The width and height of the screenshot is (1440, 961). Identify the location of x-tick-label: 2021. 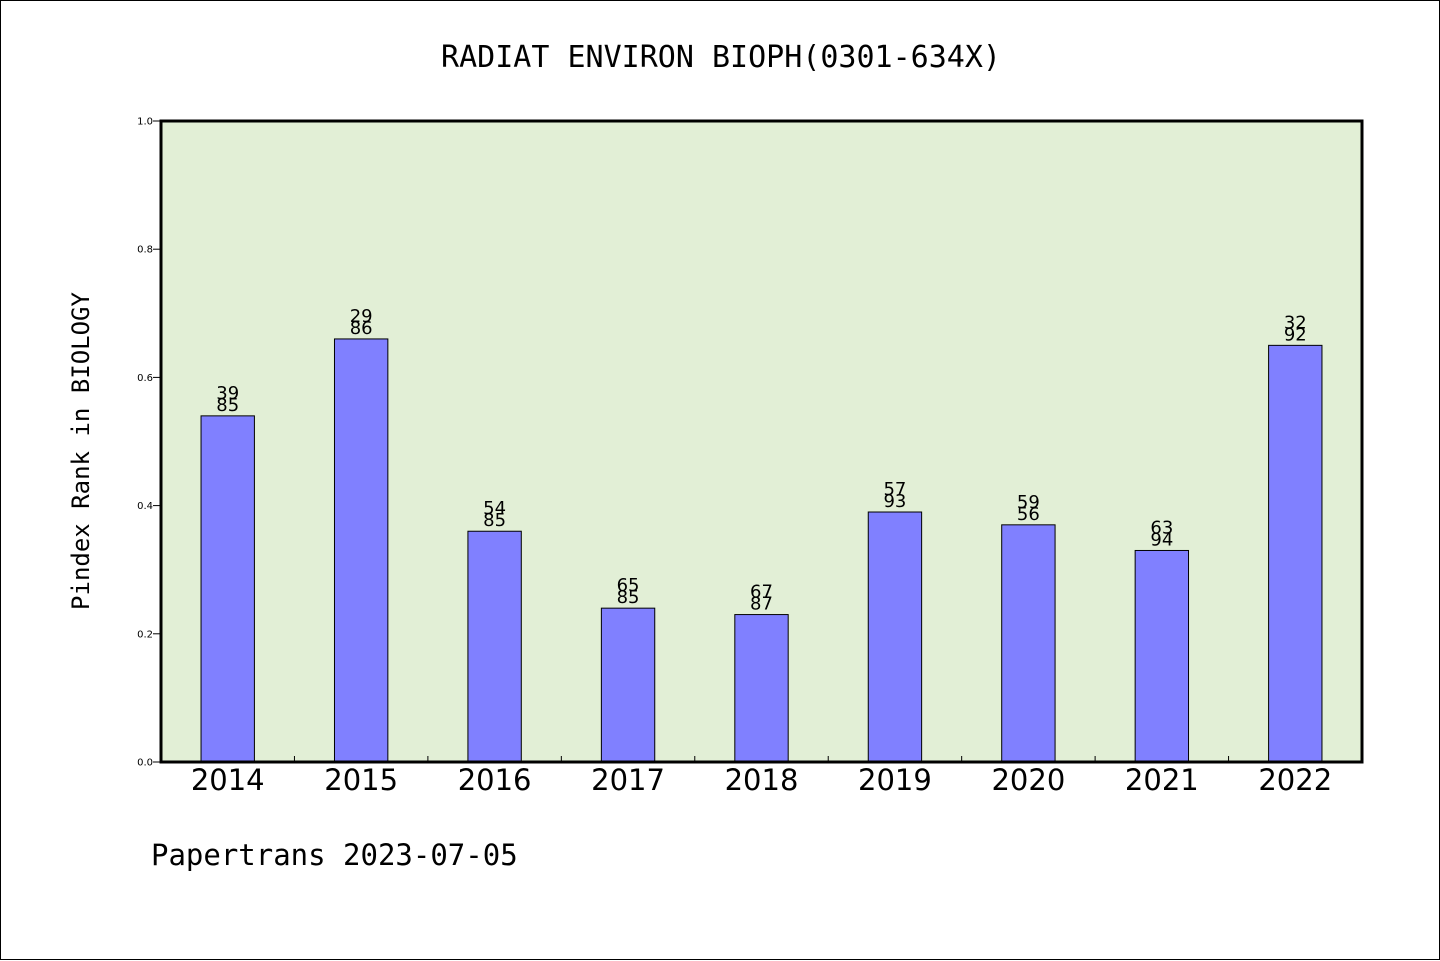
(1162, 780).